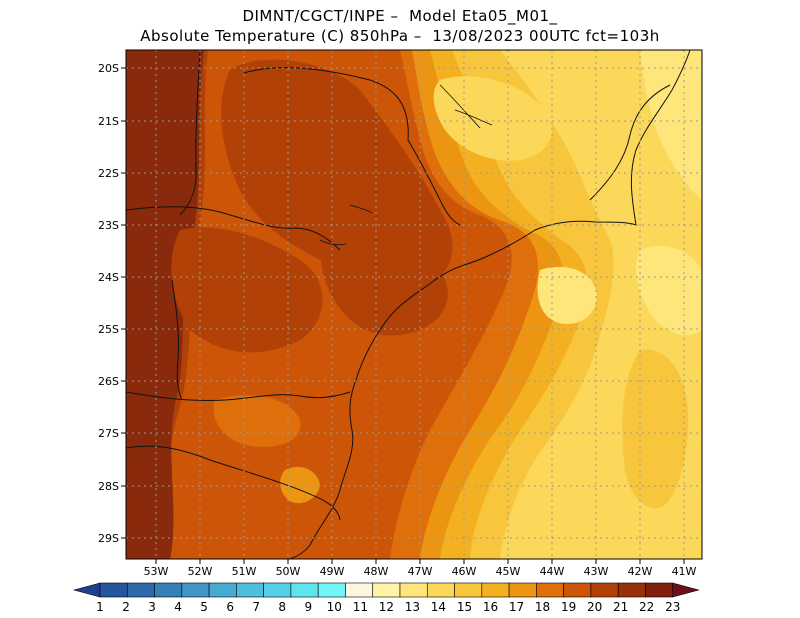  Describe the element at coordinates (108, 277) in the screenshot. I see `lat-label: 24S` at that location.